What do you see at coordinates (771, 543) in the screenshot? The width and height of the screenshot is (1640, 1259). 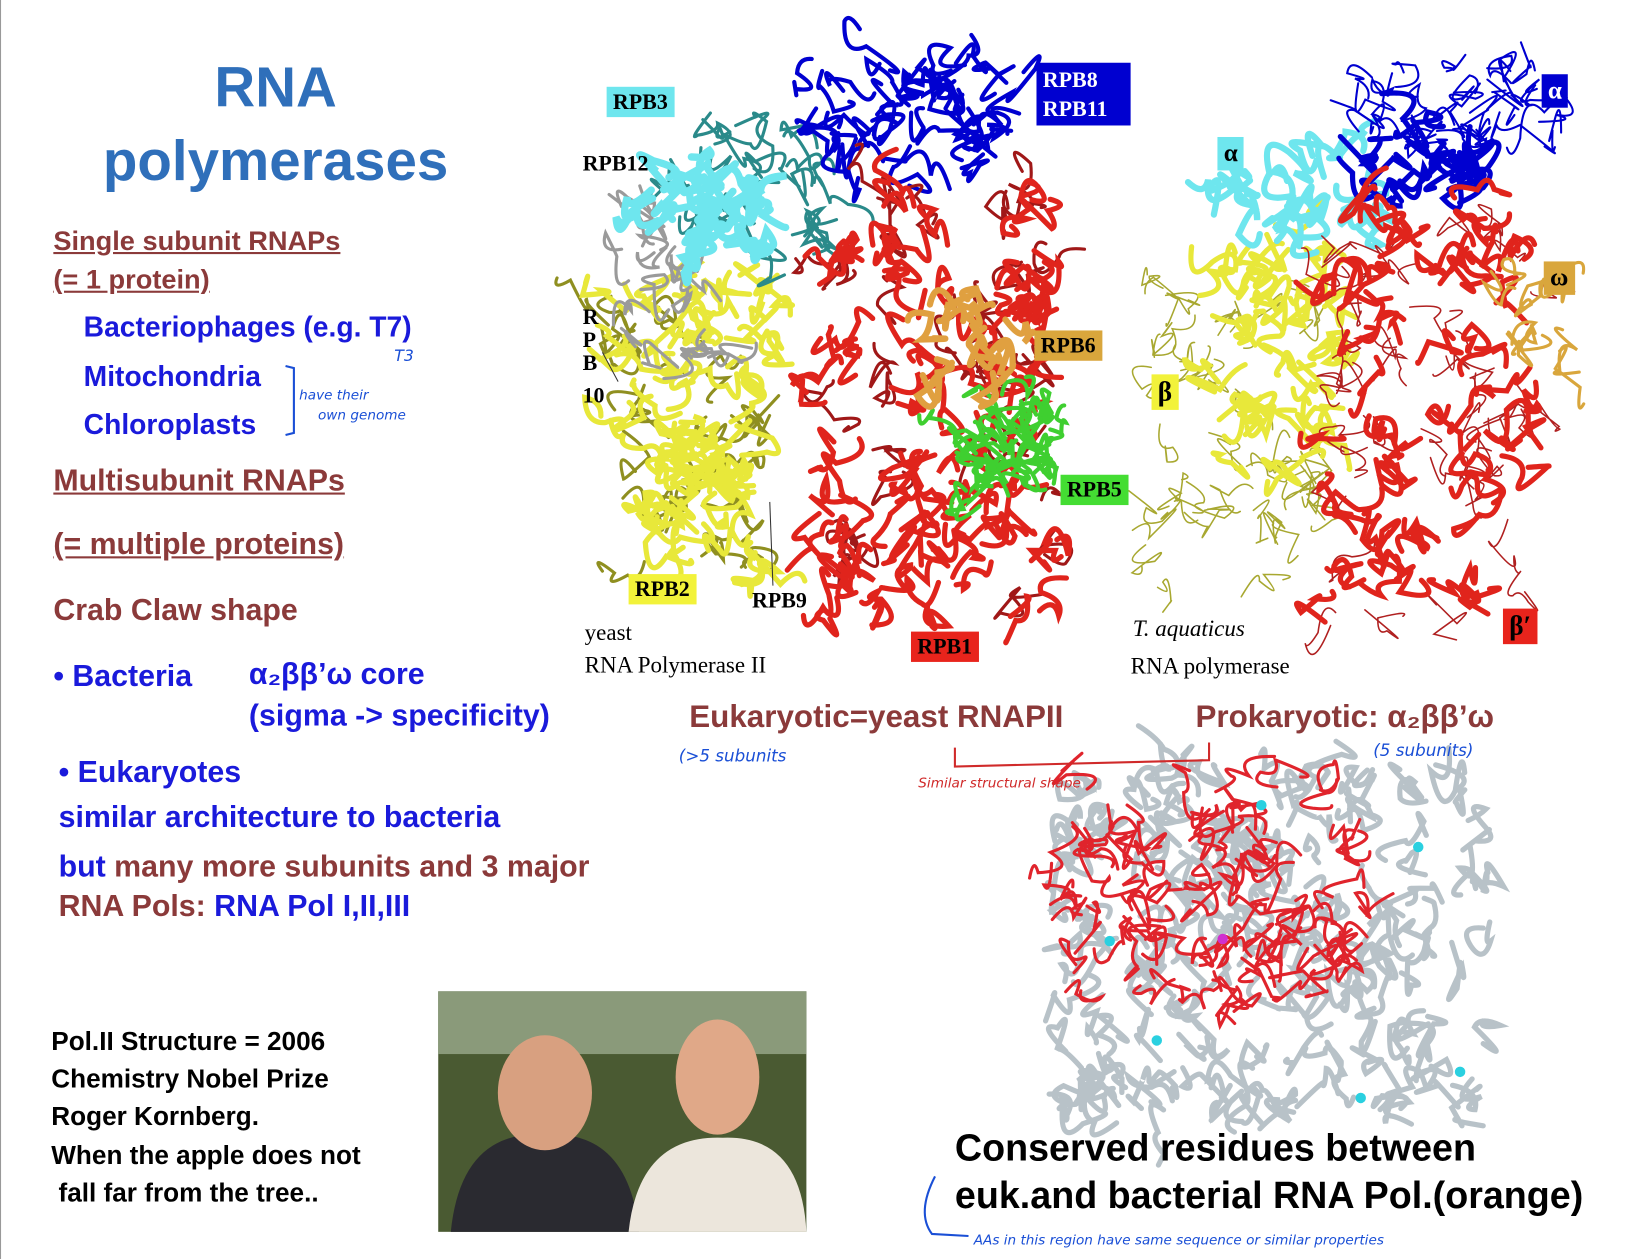 I see `pointer` at bounding box center [771, 543].